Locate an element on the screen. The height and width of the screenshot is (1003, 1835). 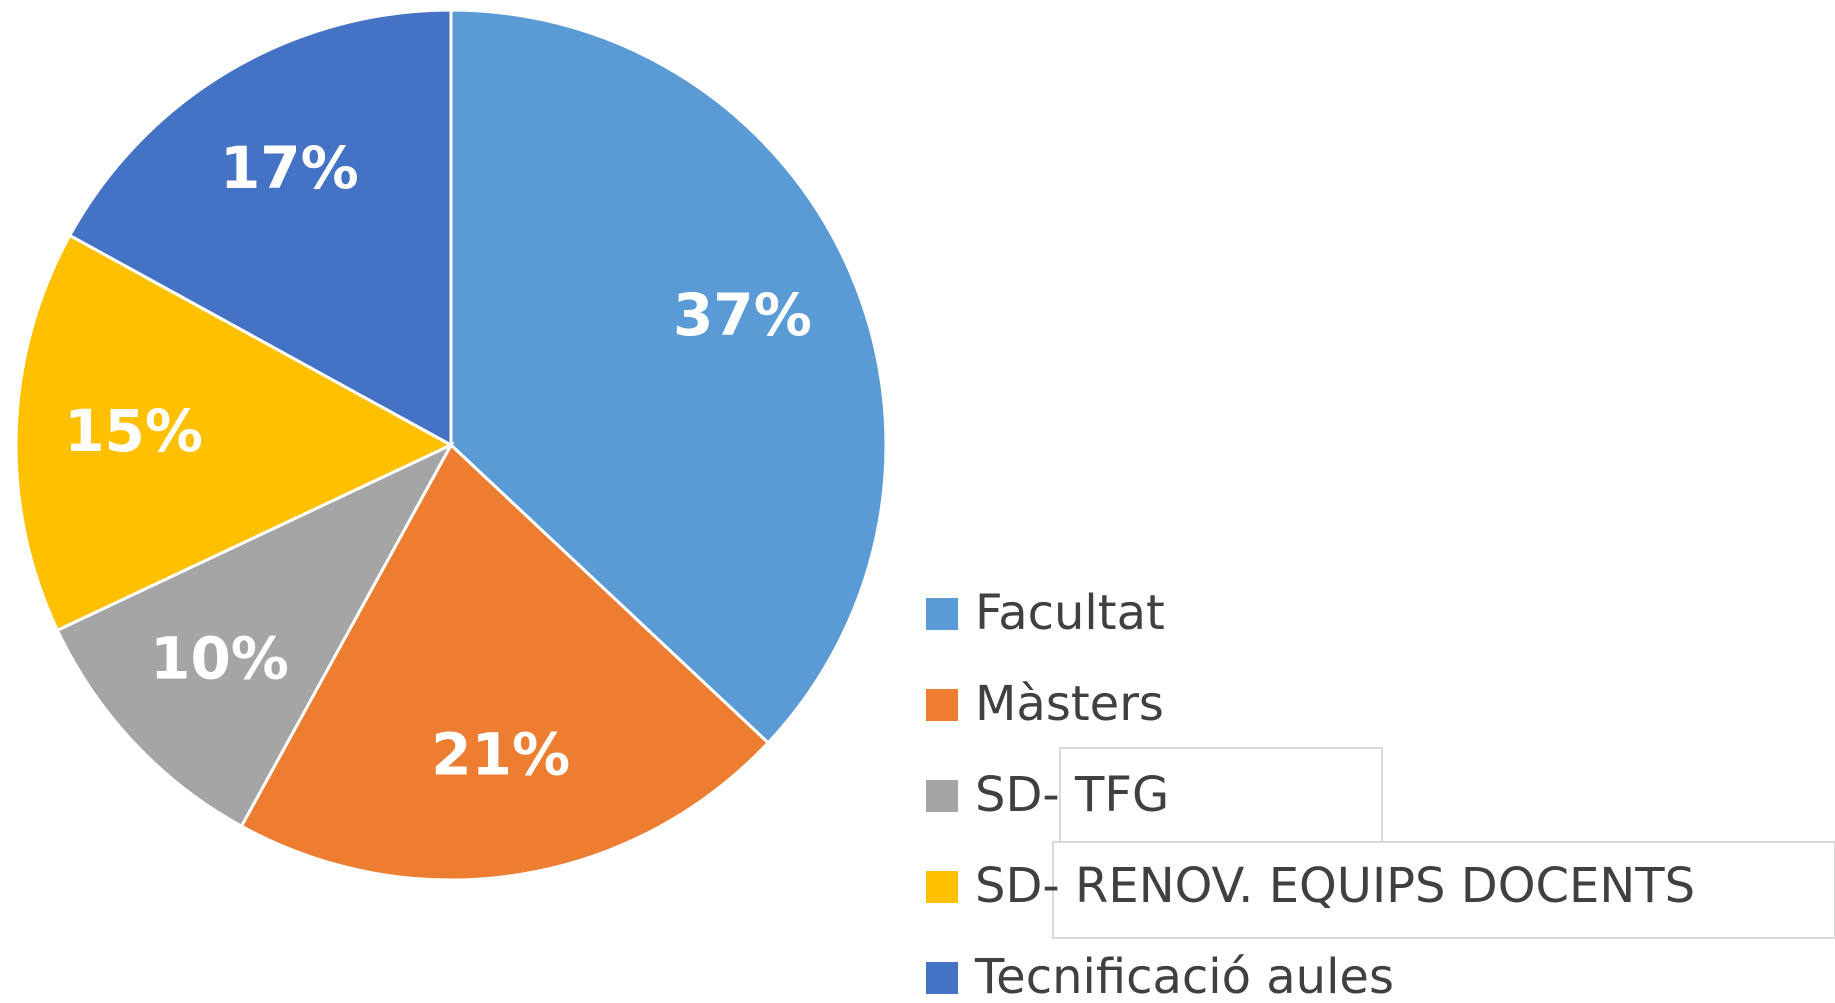
legend-label: Tecnificació aules is located at coordinates (1184, 976).